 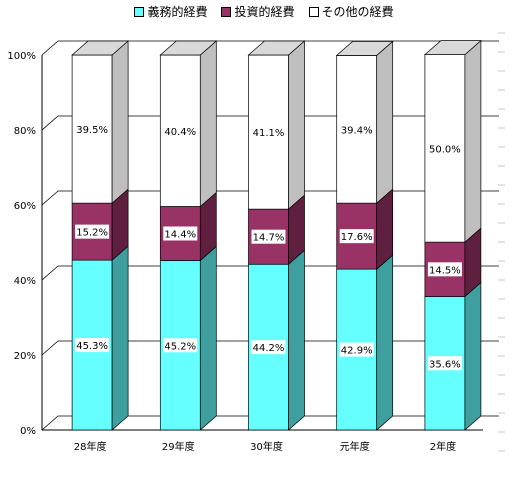 I want to click on x-tick-label: 29年度, so click(x=178, y=446).